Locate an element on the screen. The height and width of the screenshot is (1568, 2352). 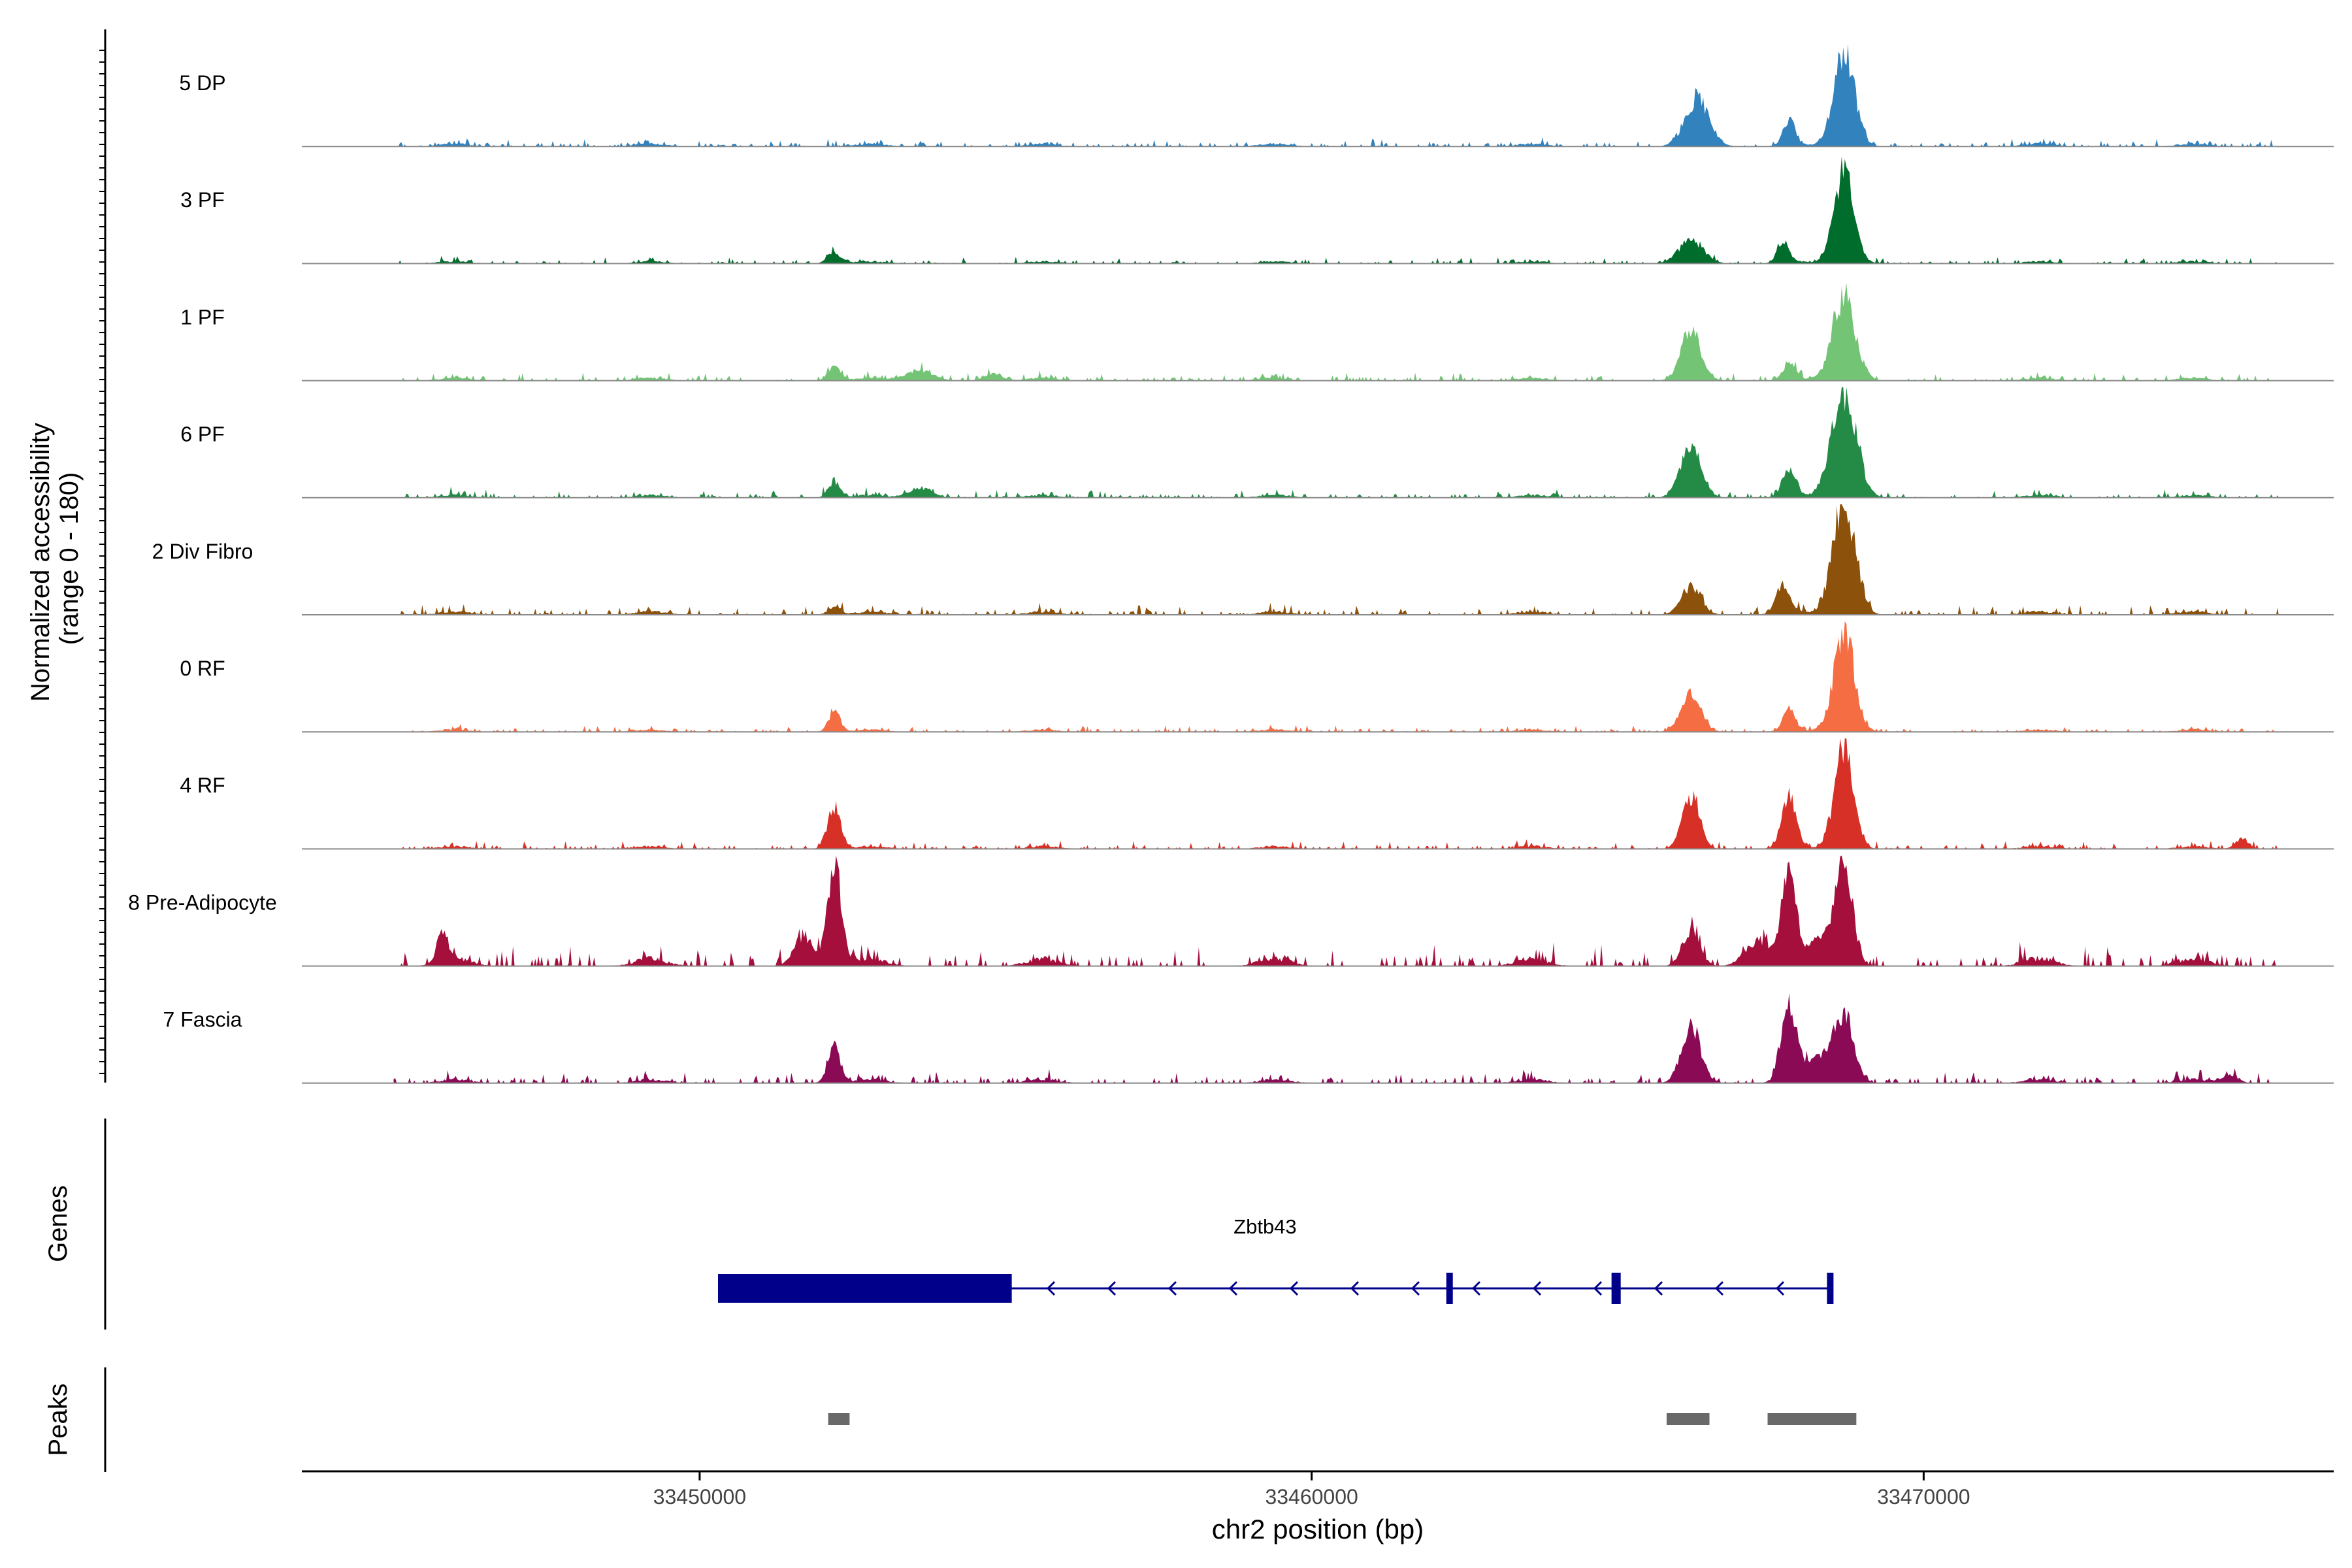
coverage-track: 3 PF is located at coordinates (1257, 210).